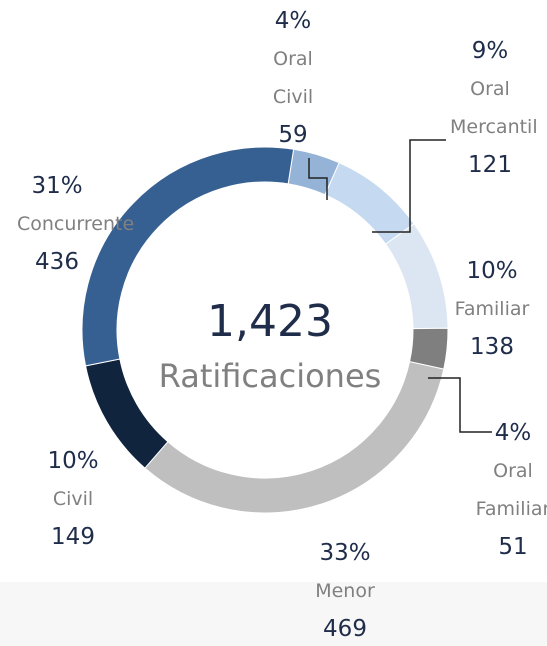 The height and width of the screenshot is (646, 547). Describe the element at coordinates (492, 347) in the screenshot. I see `value-label: 138` at that location.